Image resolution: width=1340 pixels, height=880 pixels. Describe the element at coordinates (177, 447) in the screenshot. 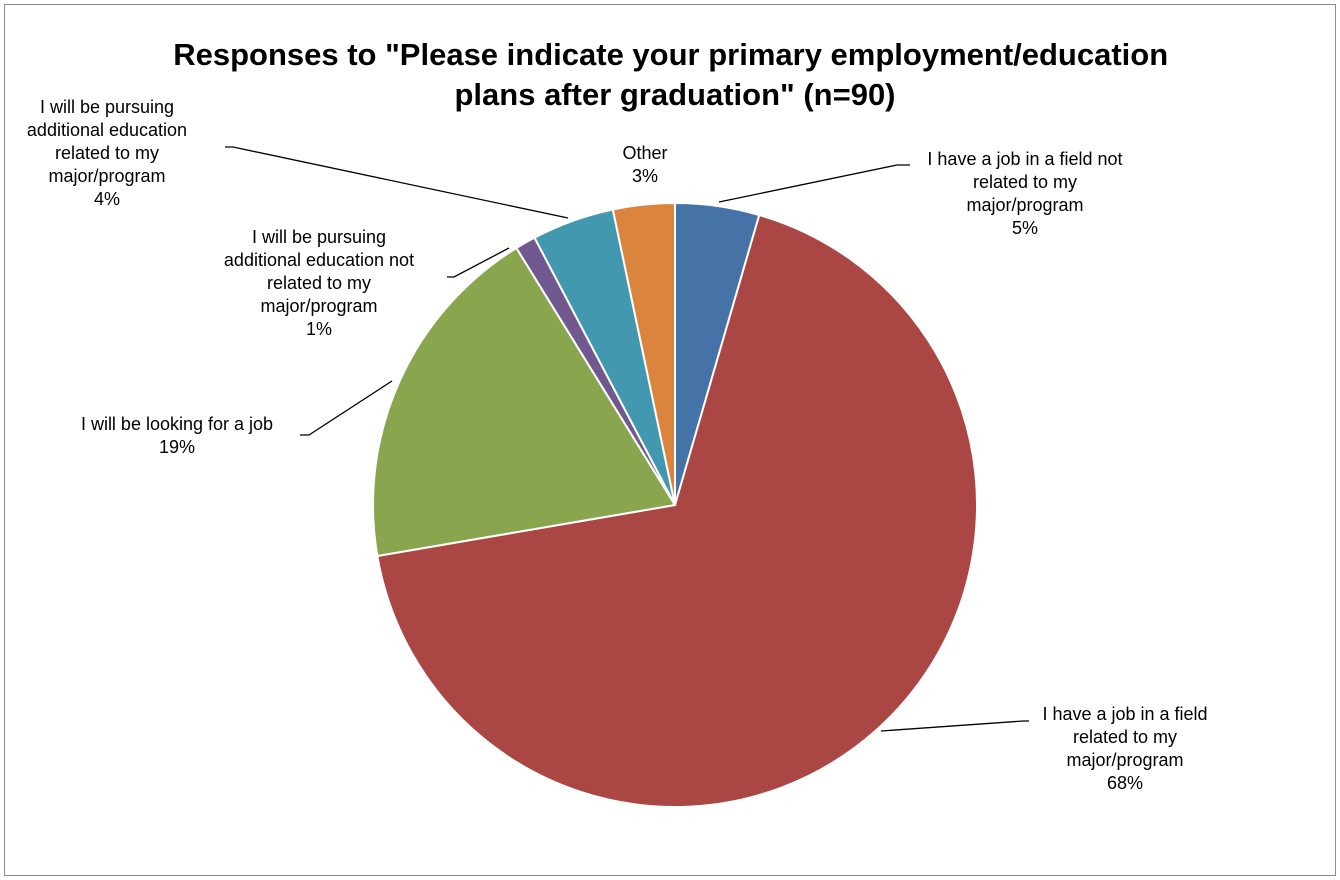

I see `slice-percent-label: 19%` at that location.